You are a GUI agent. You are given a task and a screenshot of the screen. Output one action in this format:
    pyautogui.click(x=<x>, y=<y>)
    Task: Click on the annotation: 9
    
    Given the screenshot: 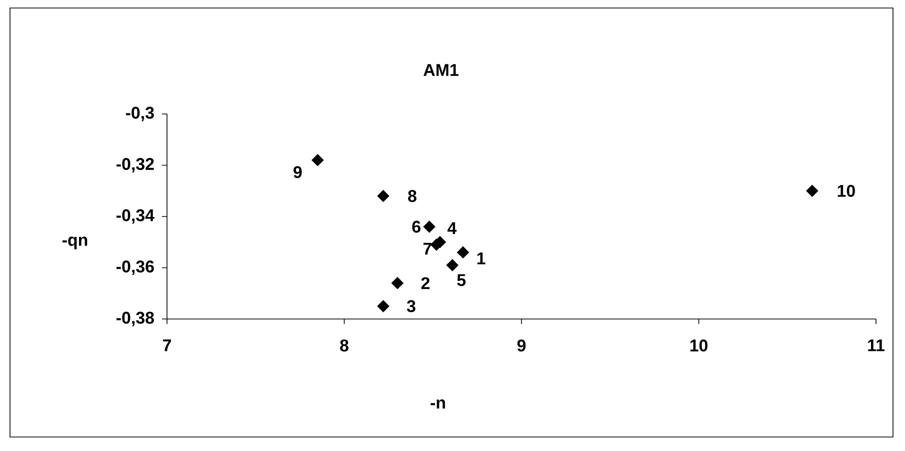 What is the action you would take?
    pyautogui.click(x=298, y=172)
    